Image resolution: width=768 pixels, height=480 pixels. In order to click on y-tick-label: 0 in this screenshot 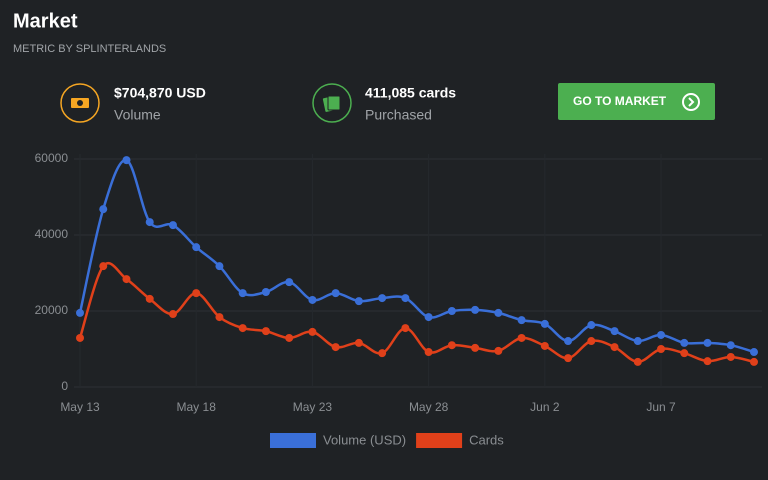, I will do `click(64, 386)`.